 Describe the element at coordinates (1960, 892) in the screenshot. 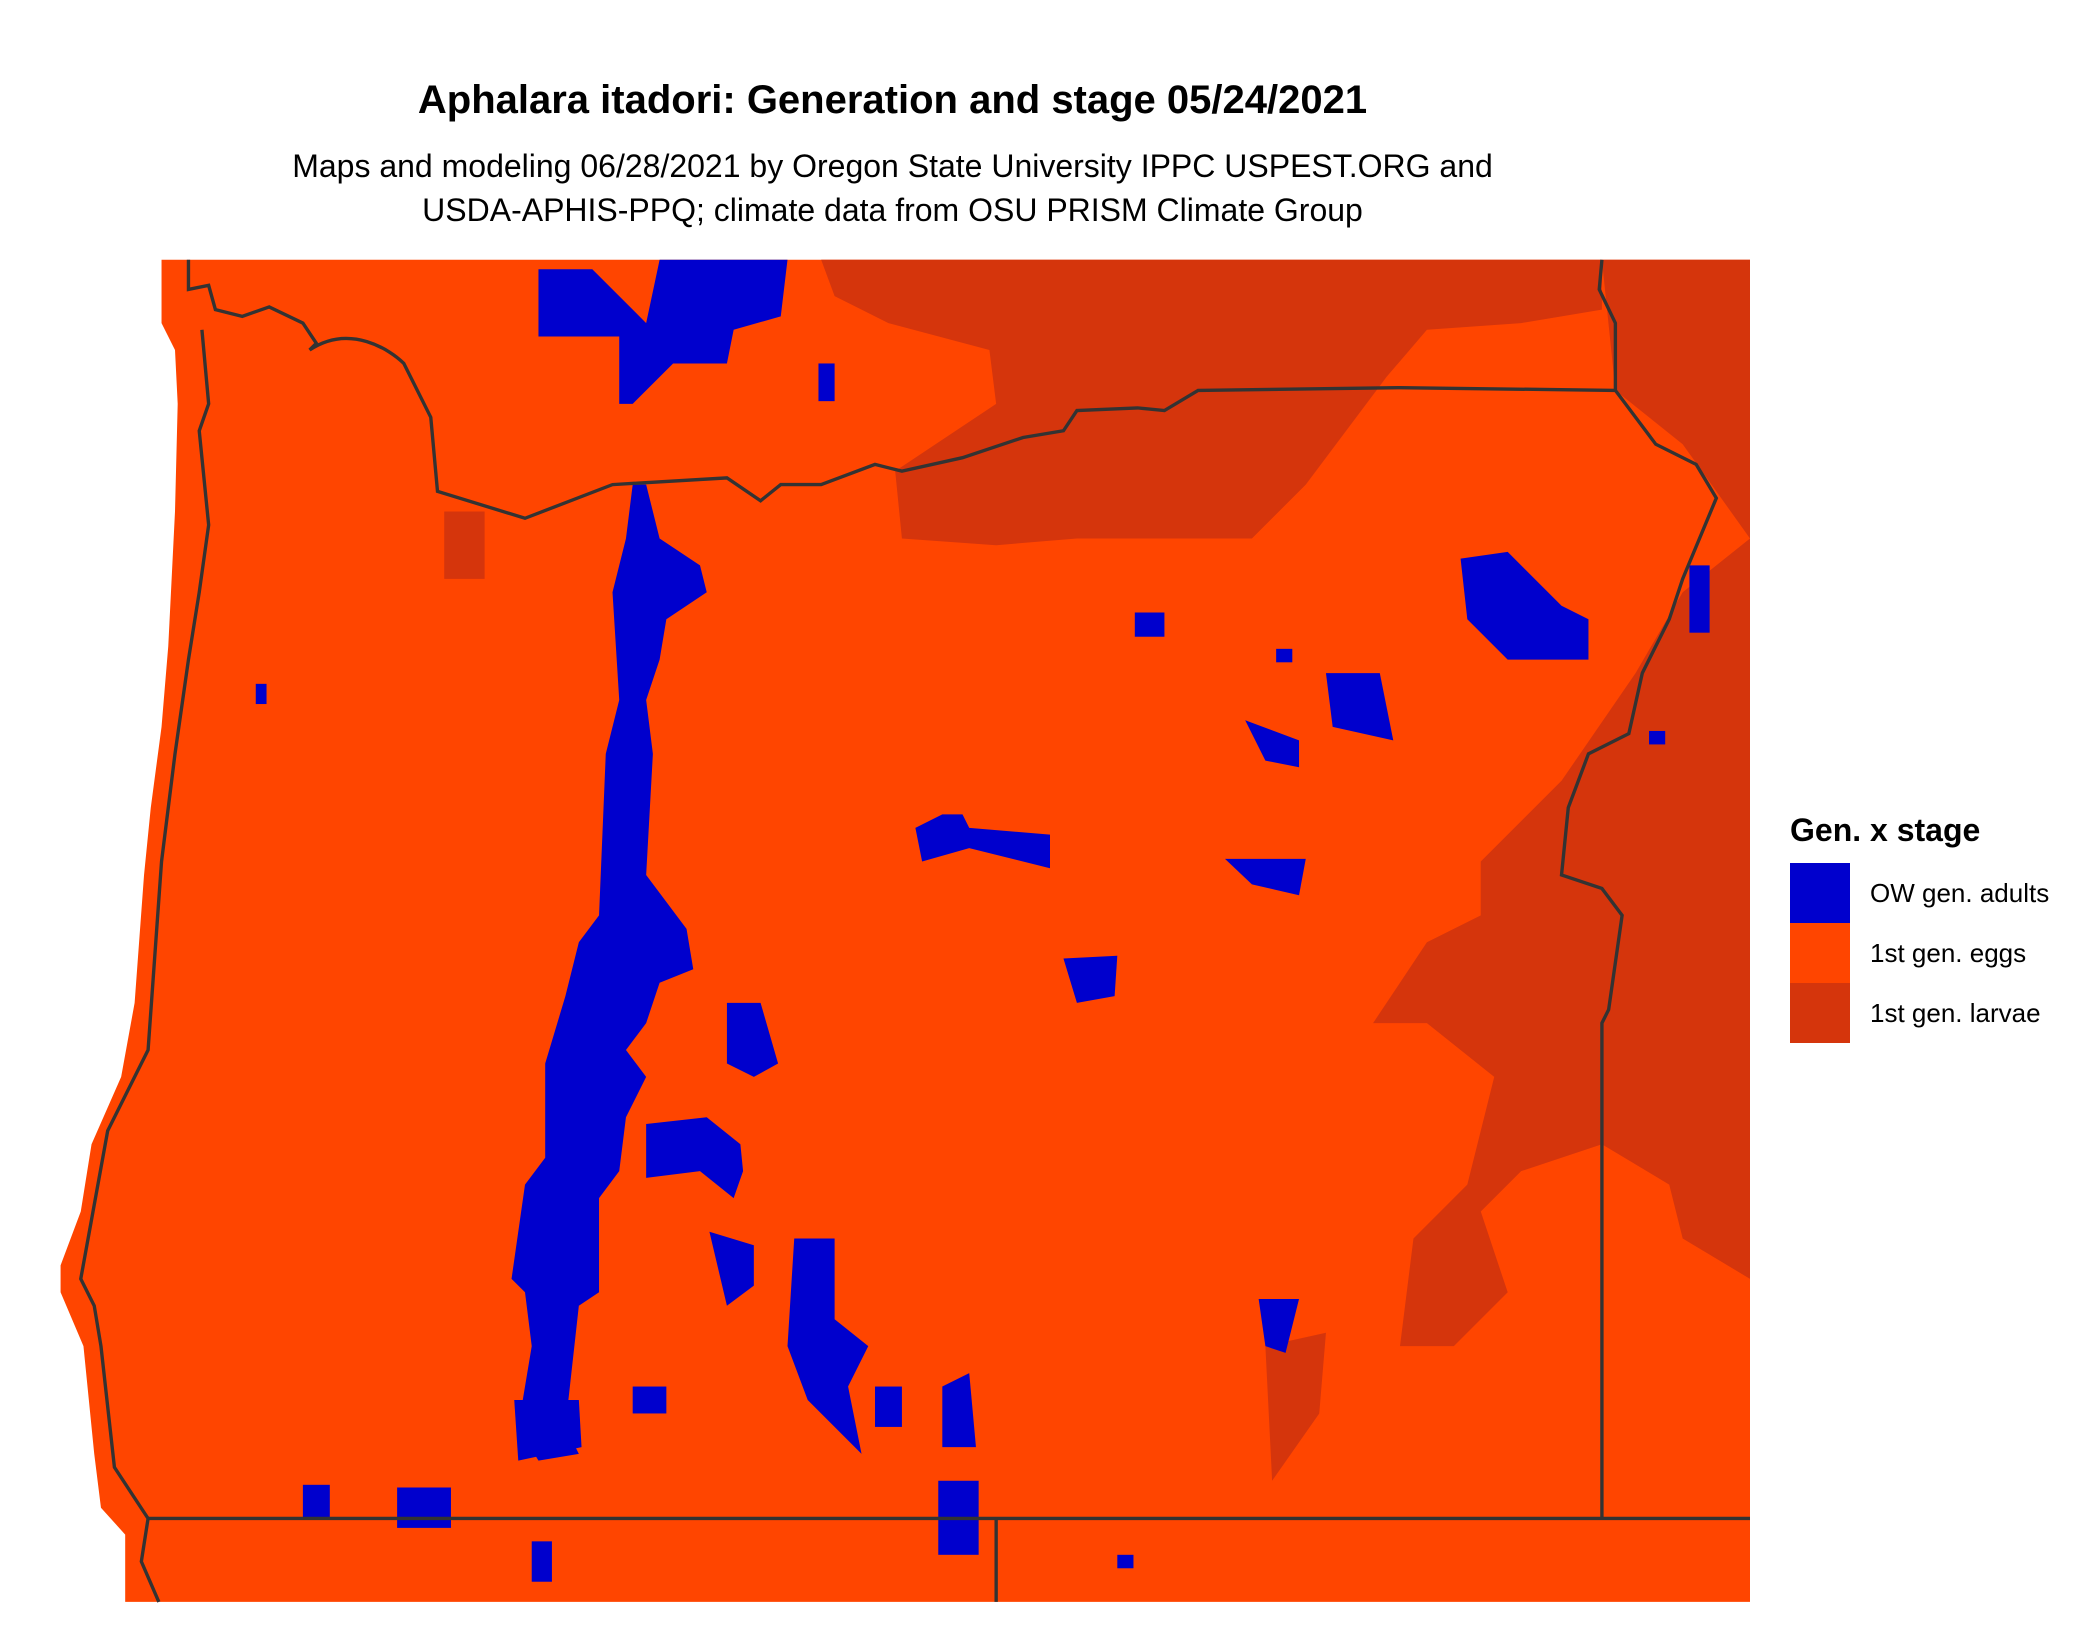

I see `legend-label: OW gen. adults` at that location.